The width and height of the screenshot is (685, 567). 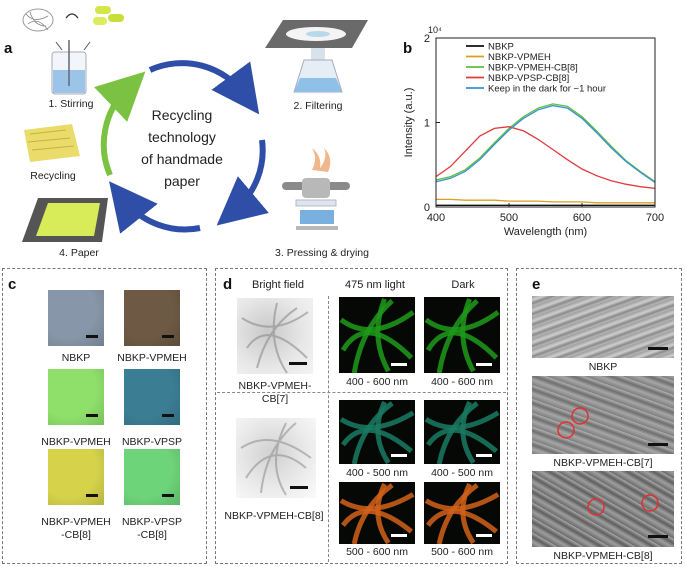 What do you see at coordinates (278, 285) in the screenshot?
I see `header-bright-field: Bright field` at bounding box center [278, 285].